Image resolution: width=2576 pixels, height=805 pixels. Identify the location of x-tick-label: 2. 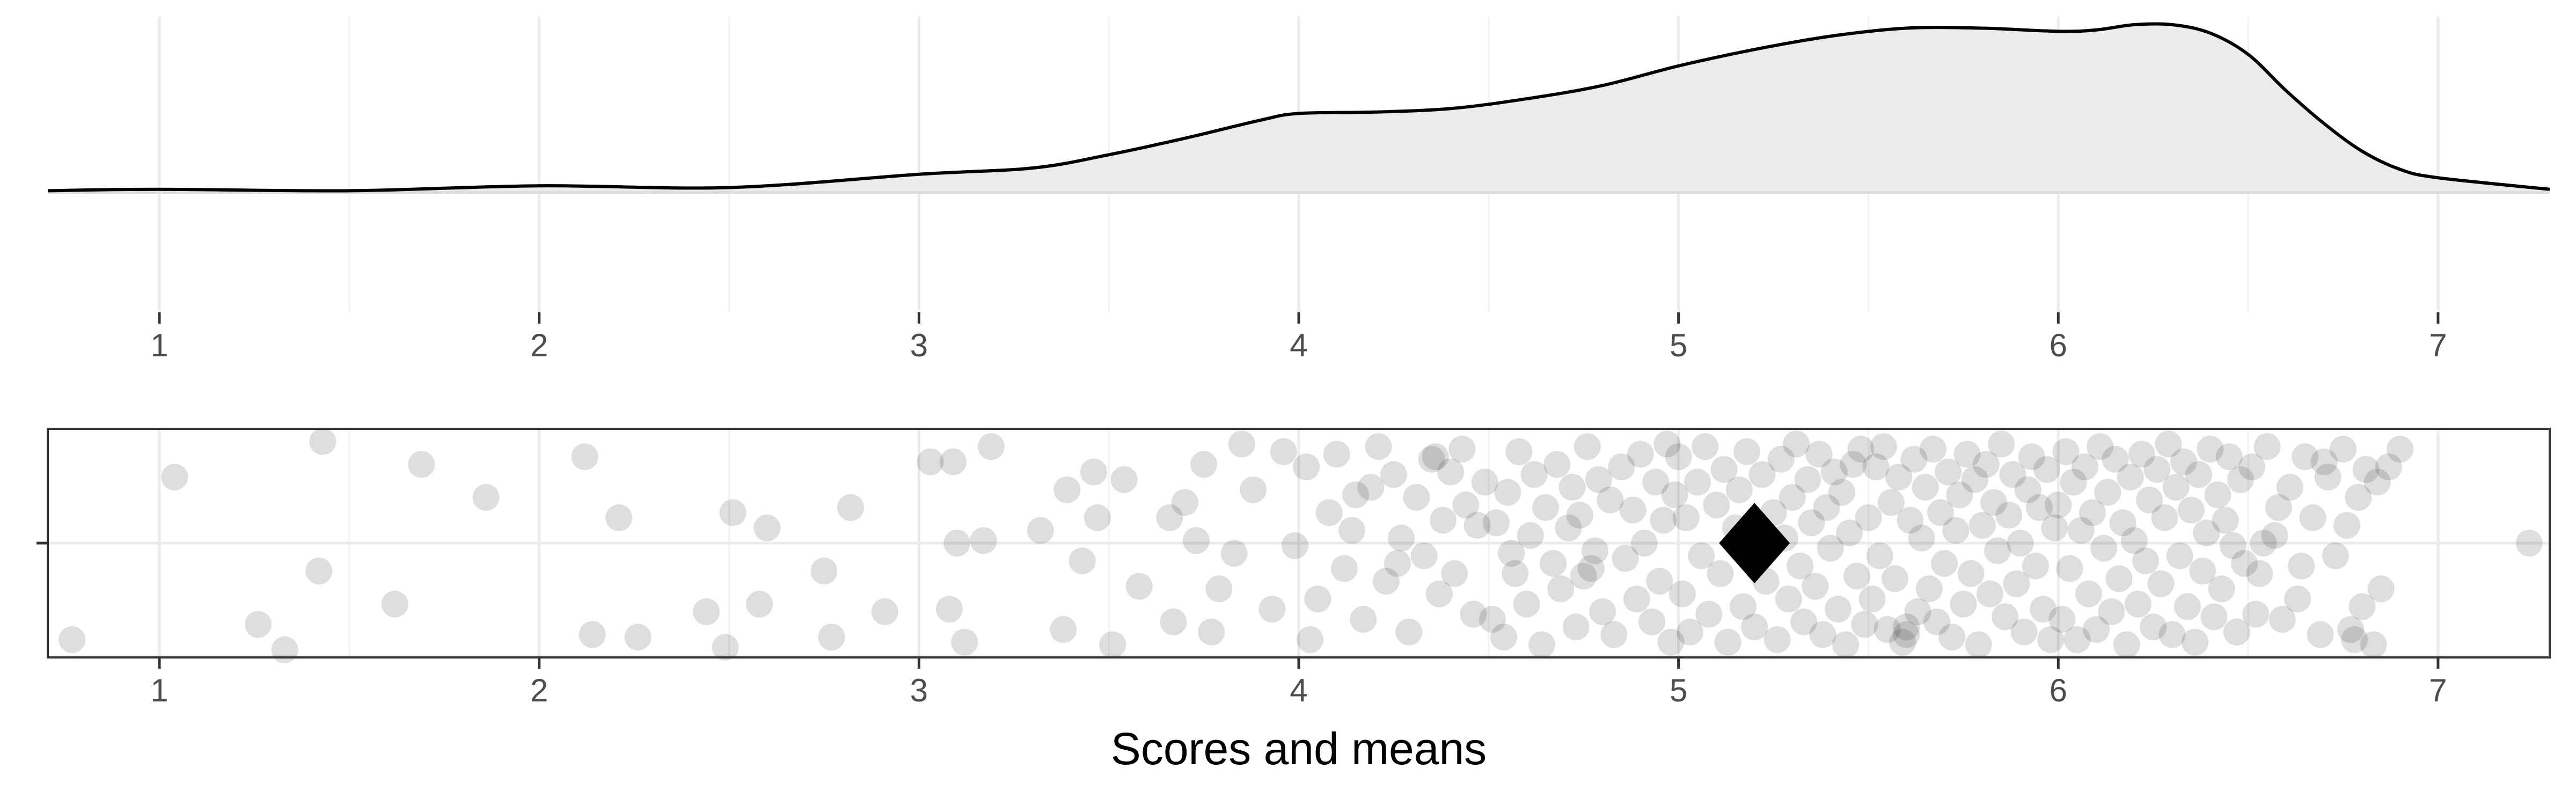
(539, 345).